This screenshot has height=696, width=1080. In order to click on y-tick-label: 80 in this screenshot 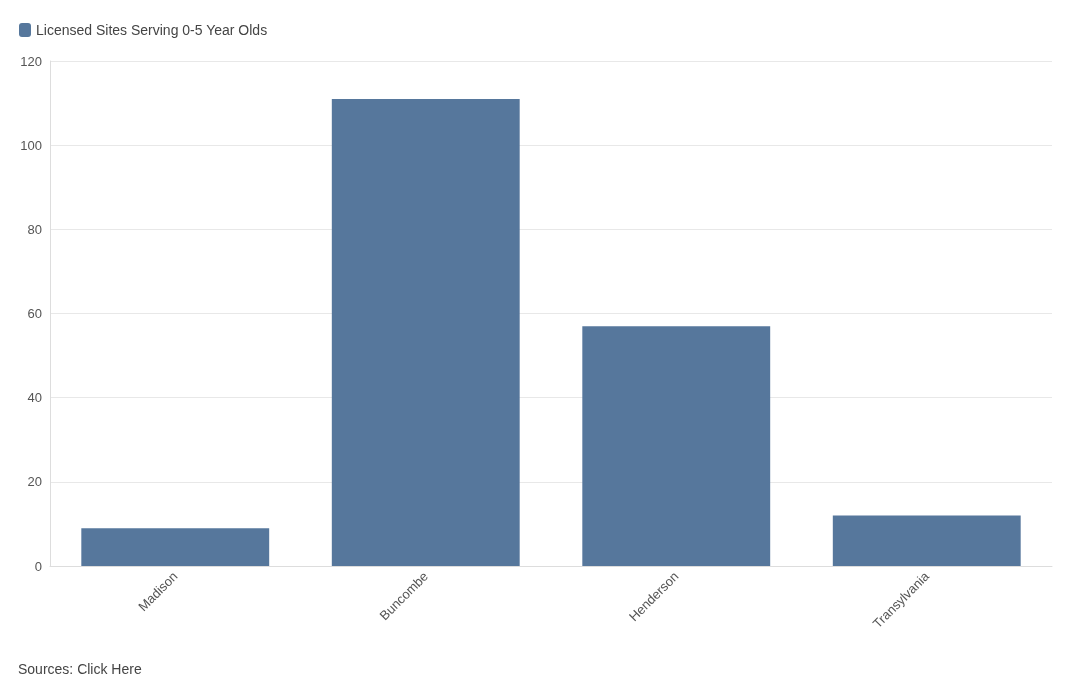, I will do `click(34, 229)`.